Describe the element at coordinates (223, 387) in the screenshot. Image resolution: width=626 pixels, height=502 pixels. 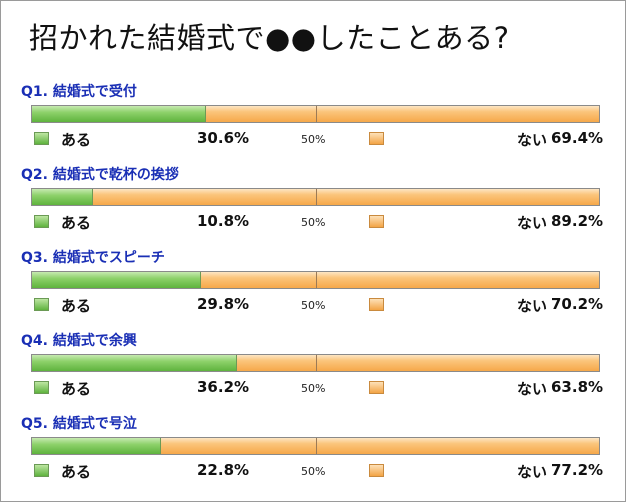
I see `yes-percent: 36.2%` at that location.